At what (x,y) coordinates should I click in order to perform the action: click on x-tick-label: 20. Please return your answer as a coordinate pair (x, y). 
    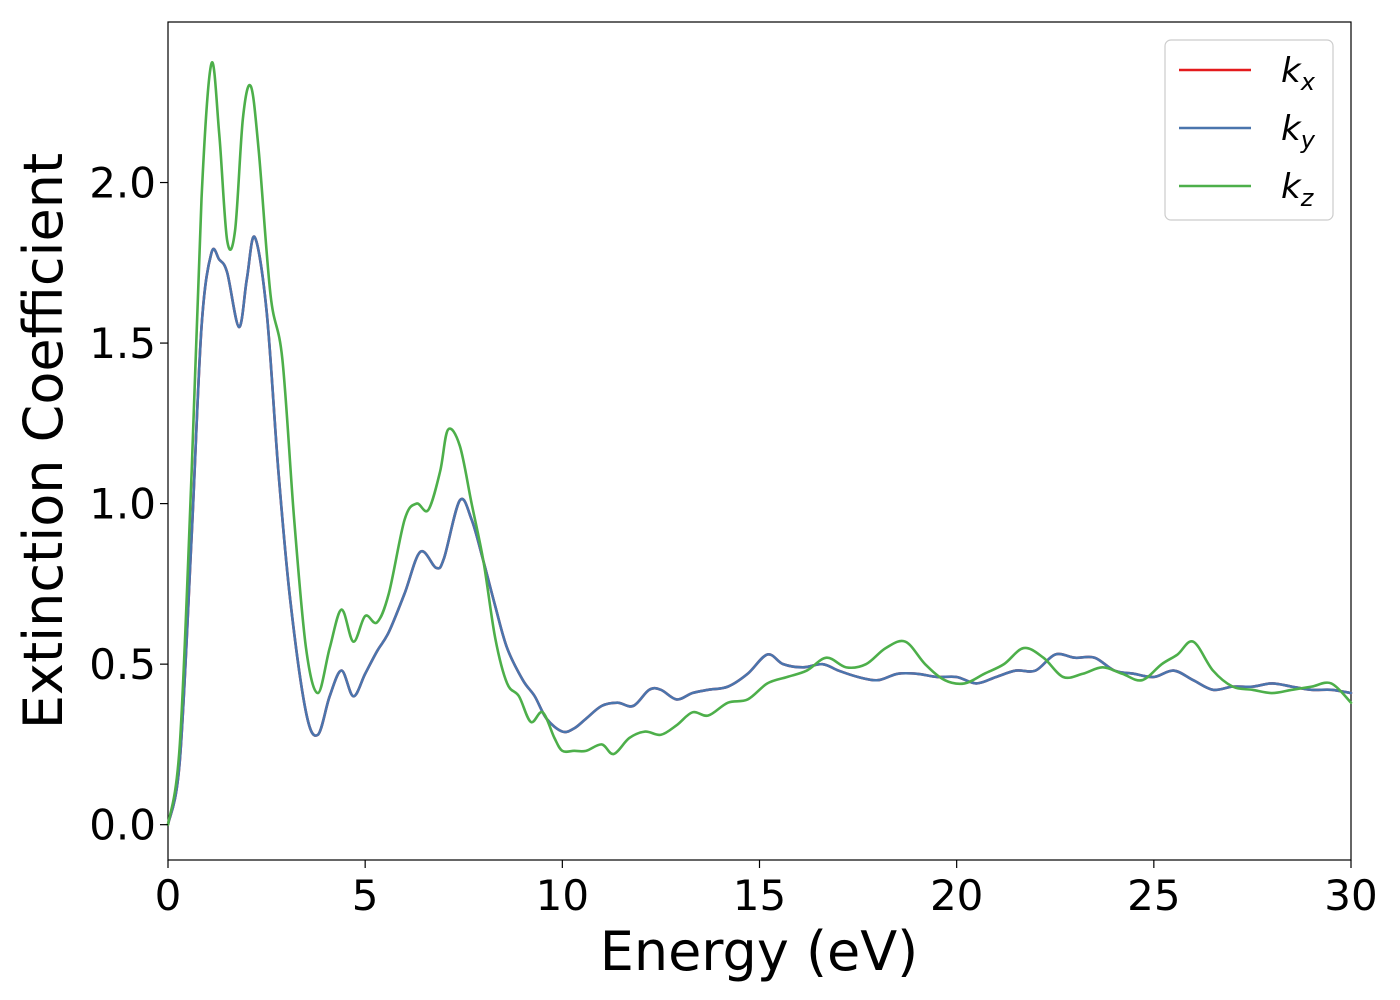
    Looking at the image, I should click on (956, 895).